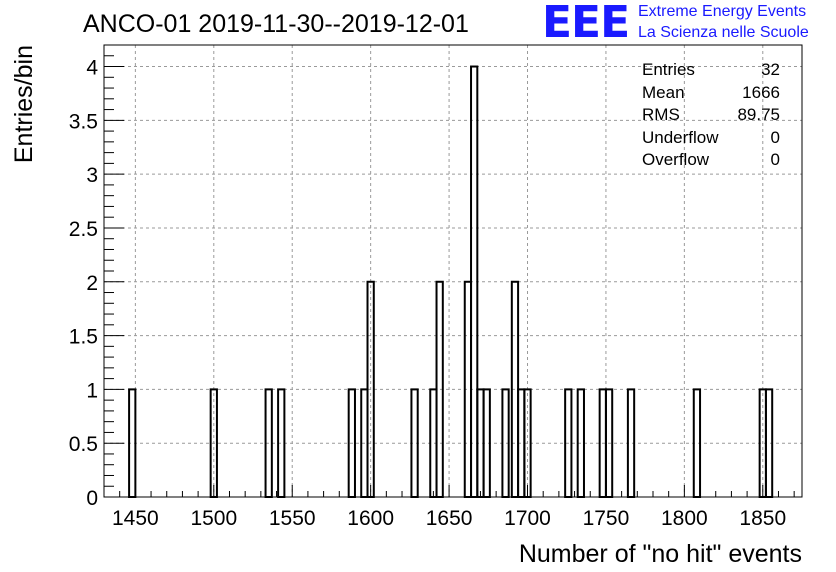 The image size is (836, 572). Describe the element at coordinates (135, 518) in the screenshot. I see `x-tick-label: 1450` at that location.